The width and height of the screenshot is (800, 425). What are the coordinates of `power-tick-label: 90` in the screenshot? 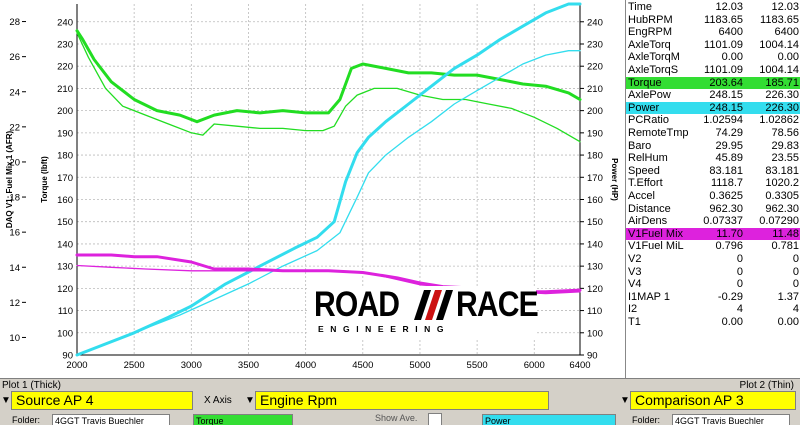 It's located at (592, 356).